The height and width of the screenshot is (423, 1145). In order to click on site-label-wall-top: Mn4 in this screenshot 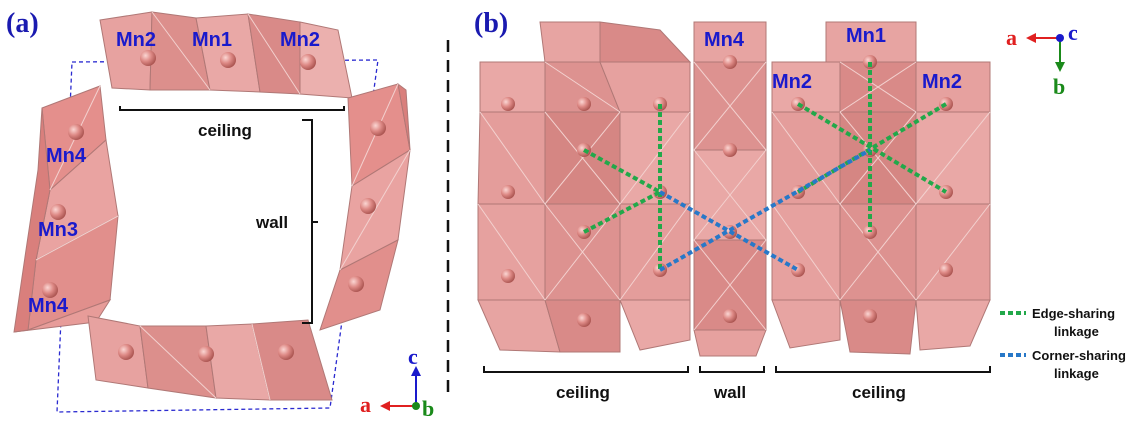, I will do `click(724, 40)`.